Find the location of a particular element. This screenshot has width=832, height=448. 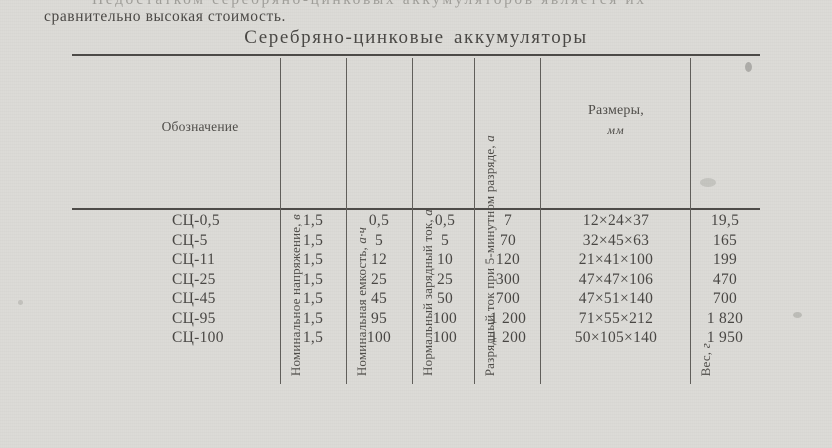

cell-dimensions: 32×45×63 is located at coordinates (616, 240).